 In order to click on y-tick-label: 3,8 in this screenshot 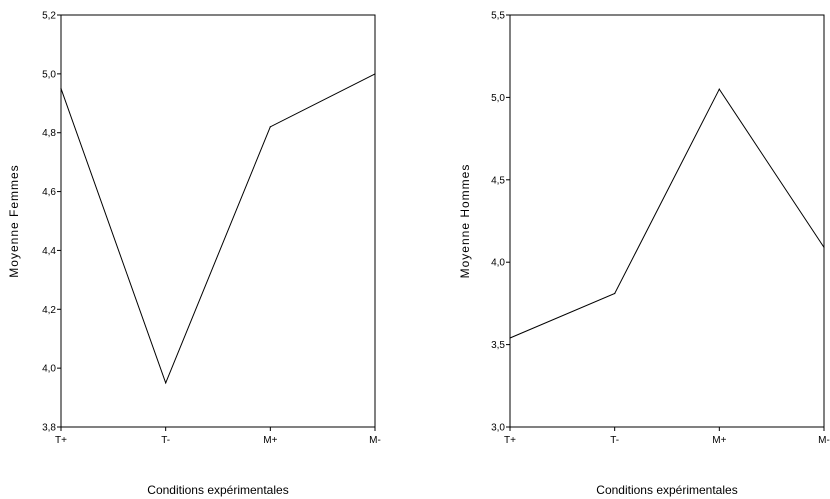, I will do `click(49, 428)`.